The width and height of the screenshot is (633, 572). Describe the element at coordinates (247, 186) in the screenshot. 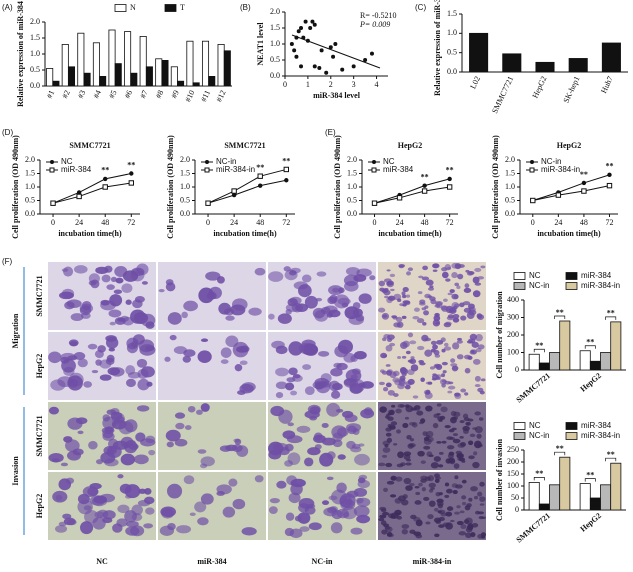

I see `series-line` at that location.